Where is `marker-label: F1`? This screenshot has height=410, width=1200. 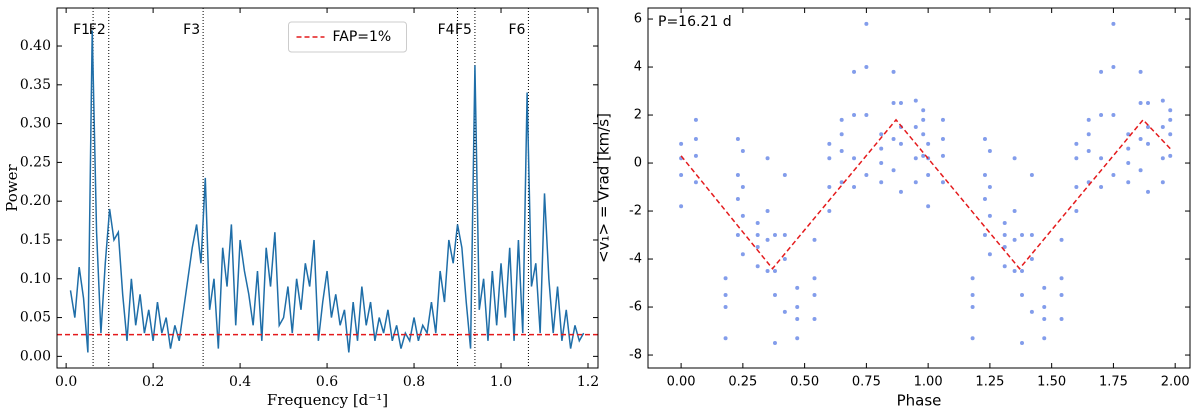 marker-label: F1 is located at coordinates (81, 30).